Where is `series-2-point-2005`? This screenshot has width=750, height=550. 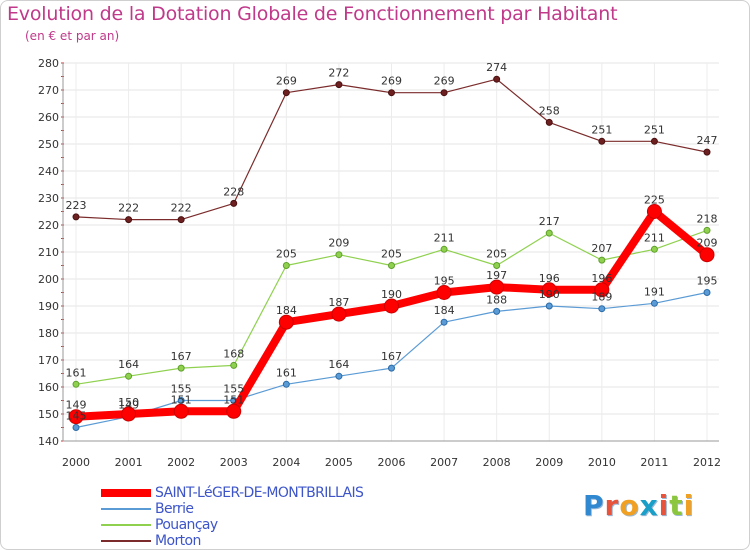 series-2-point-2005 is located at coordinates (339, 255).